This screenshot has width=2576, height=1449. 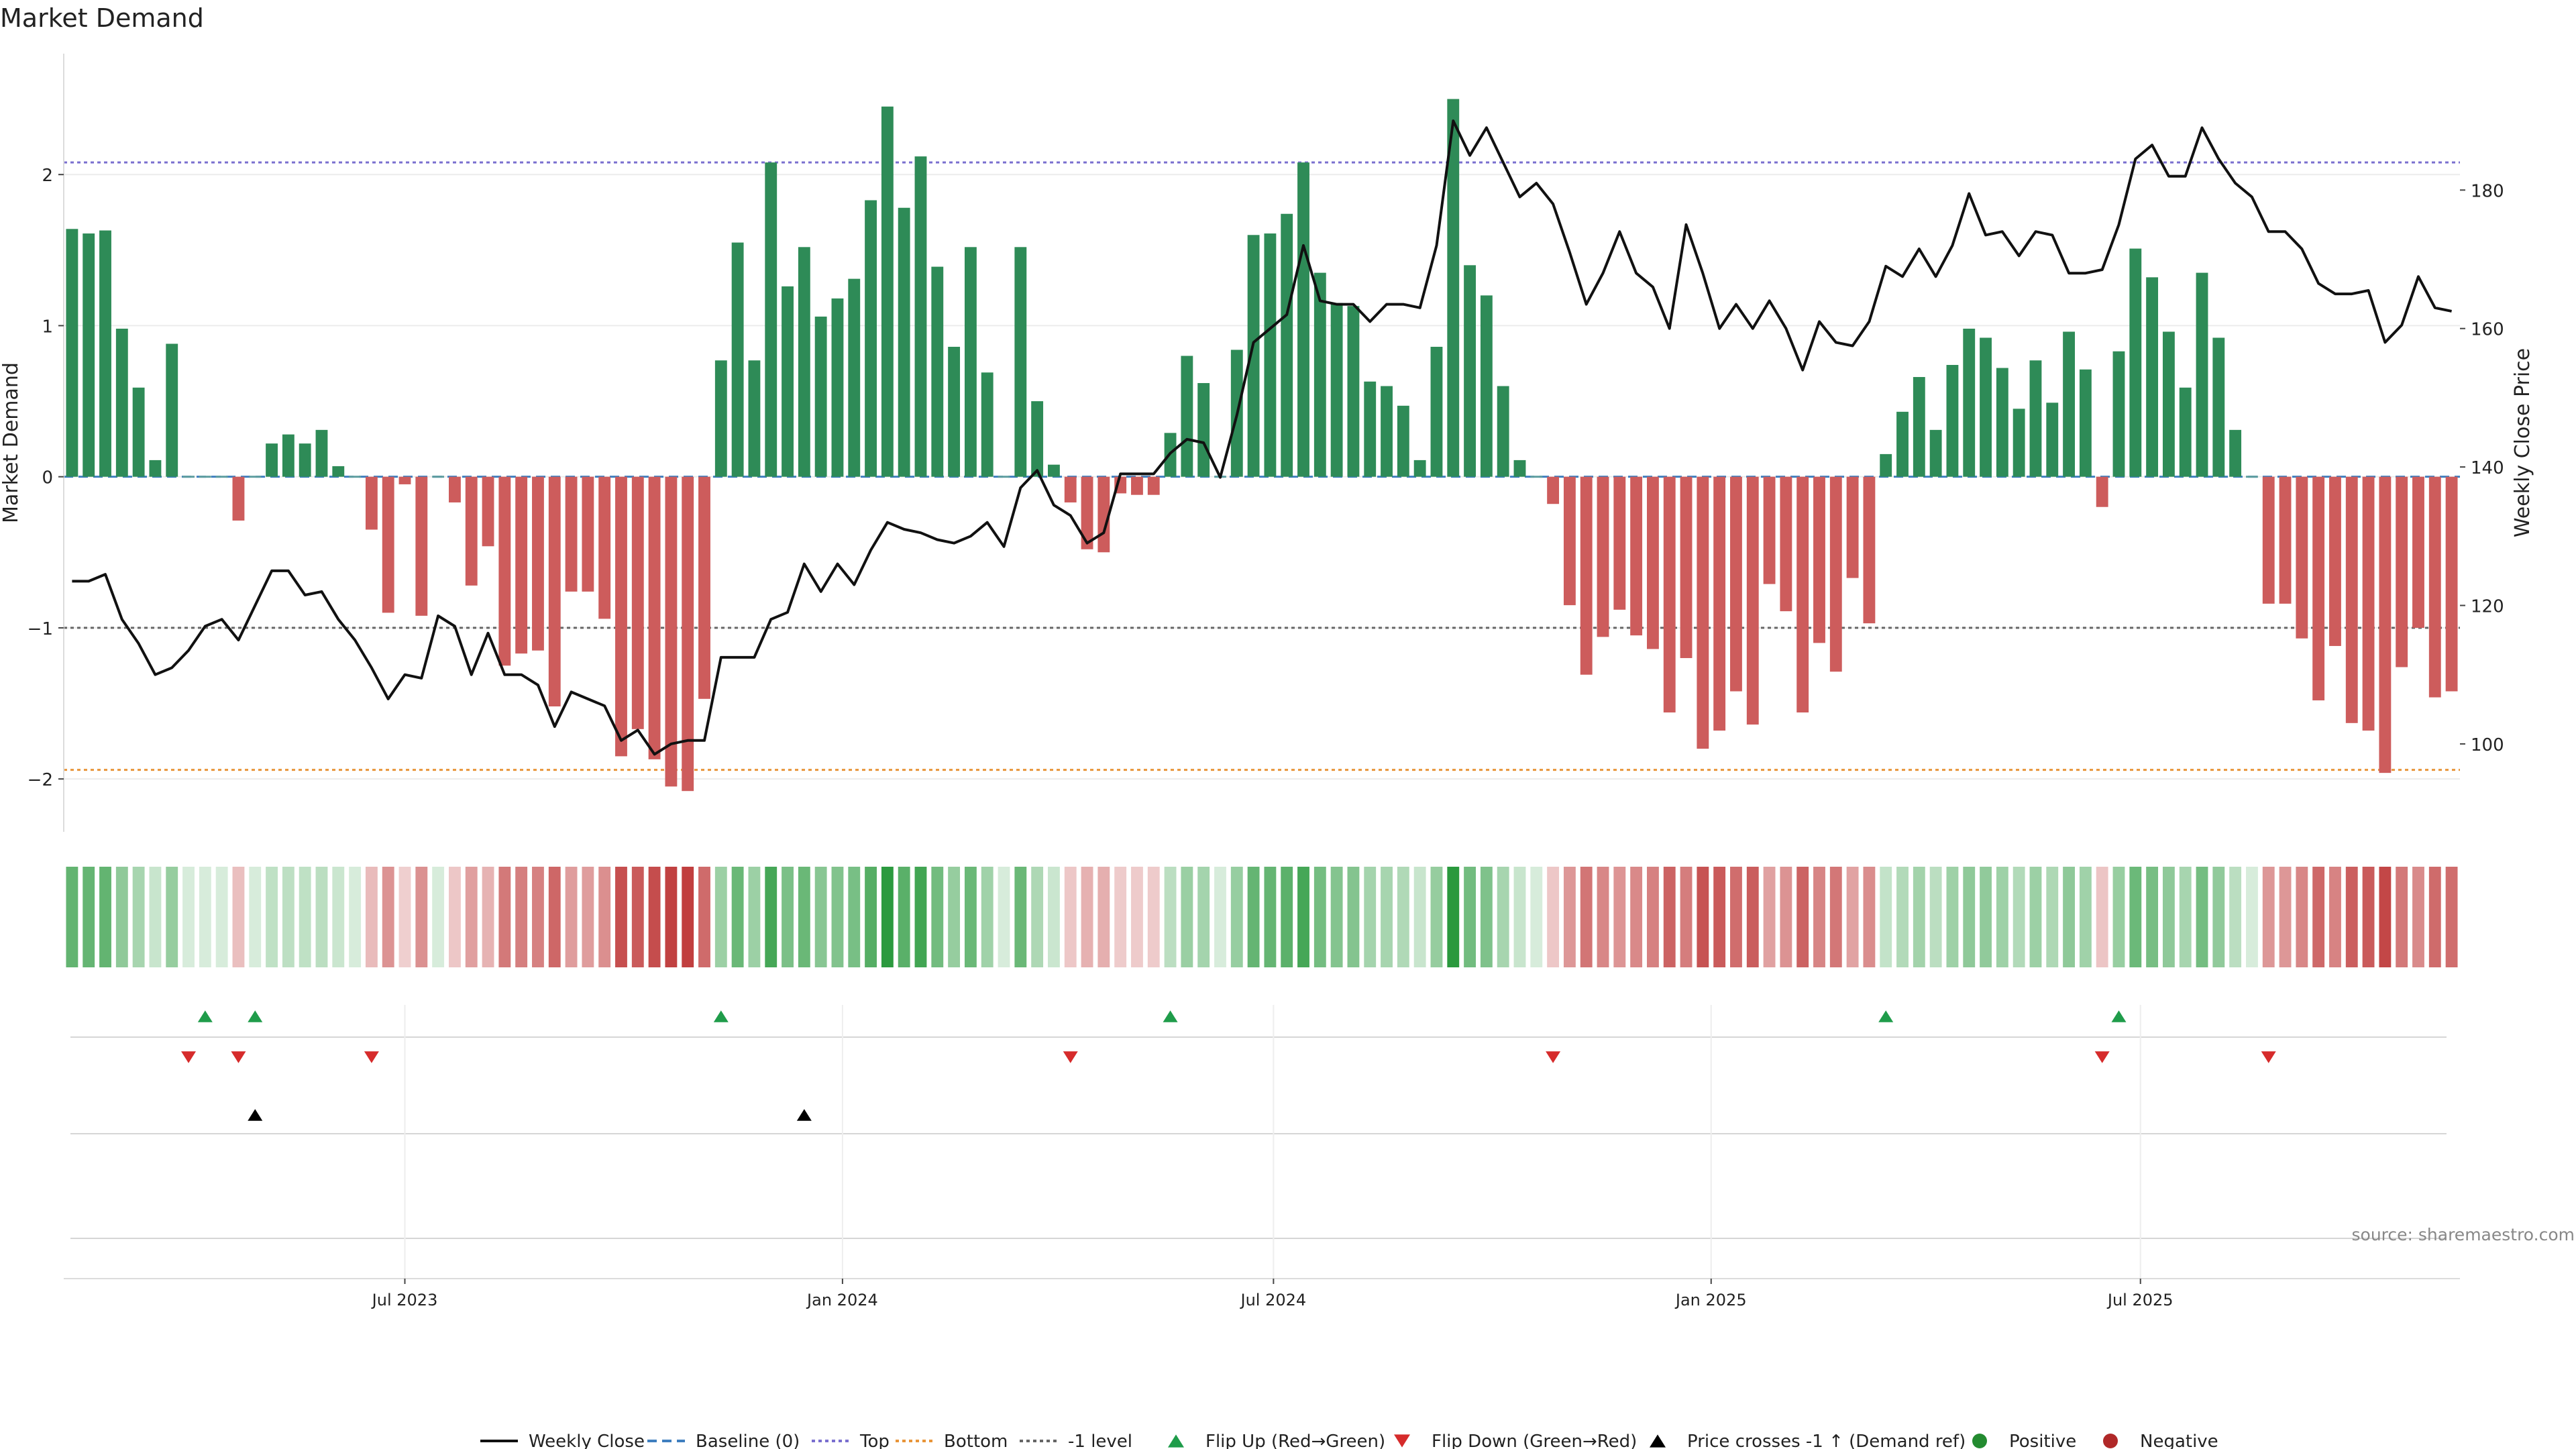 What do you see at coordinates (2487, 607) in the screenshot?
I see `y-tick-label-right: 120` at bounding box center [2487, 607].